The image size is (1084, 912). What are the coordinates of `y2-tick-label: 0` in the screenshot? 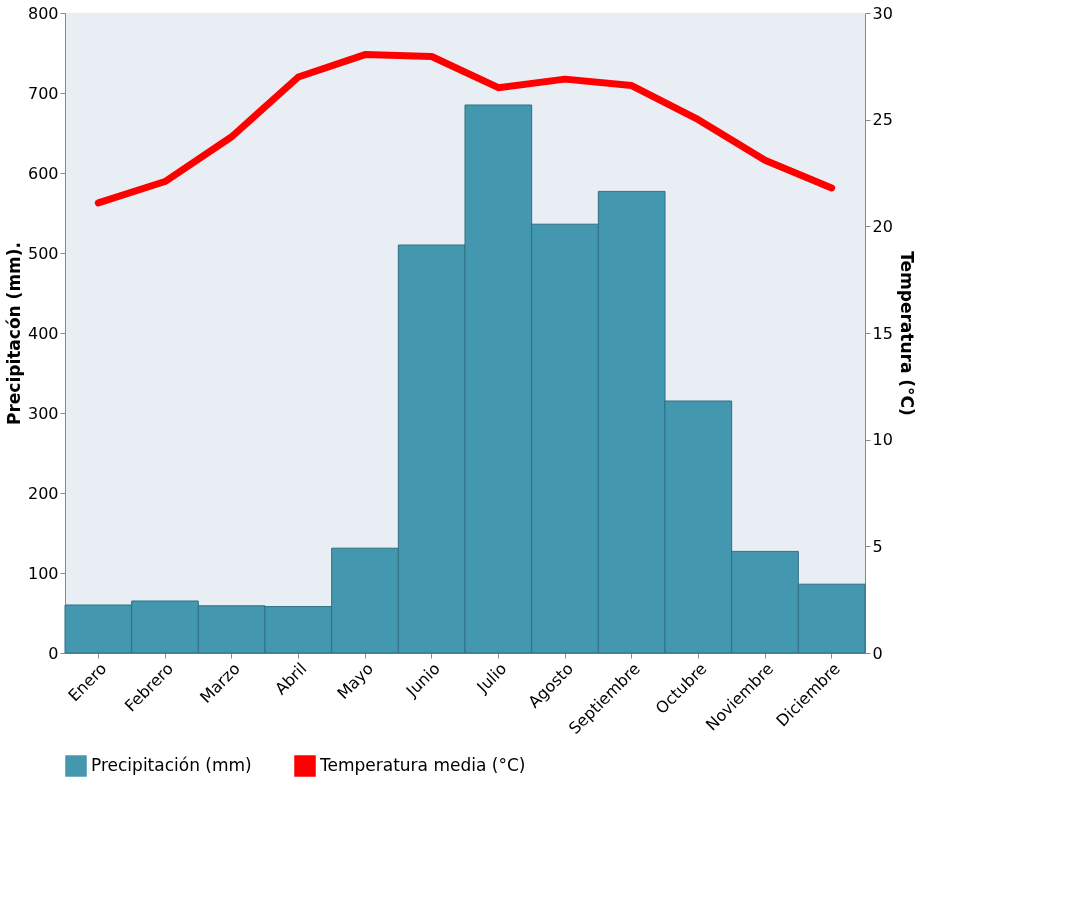 It's located at (877, 653).